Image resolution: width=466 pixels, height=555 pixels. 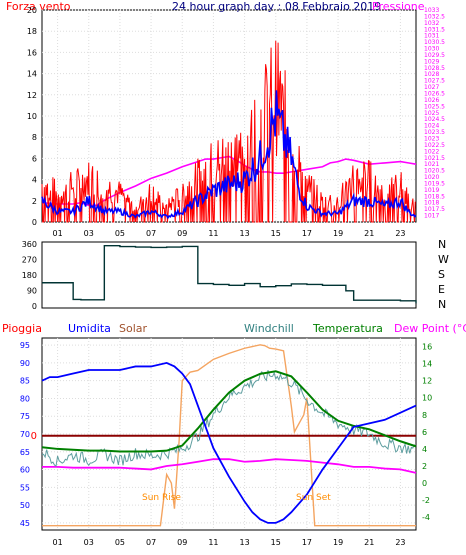 What do you see at coordinates (434, 183) in the screenshot?
I see `pressure-tick: 1019.5` at bounding box center [434, 183].